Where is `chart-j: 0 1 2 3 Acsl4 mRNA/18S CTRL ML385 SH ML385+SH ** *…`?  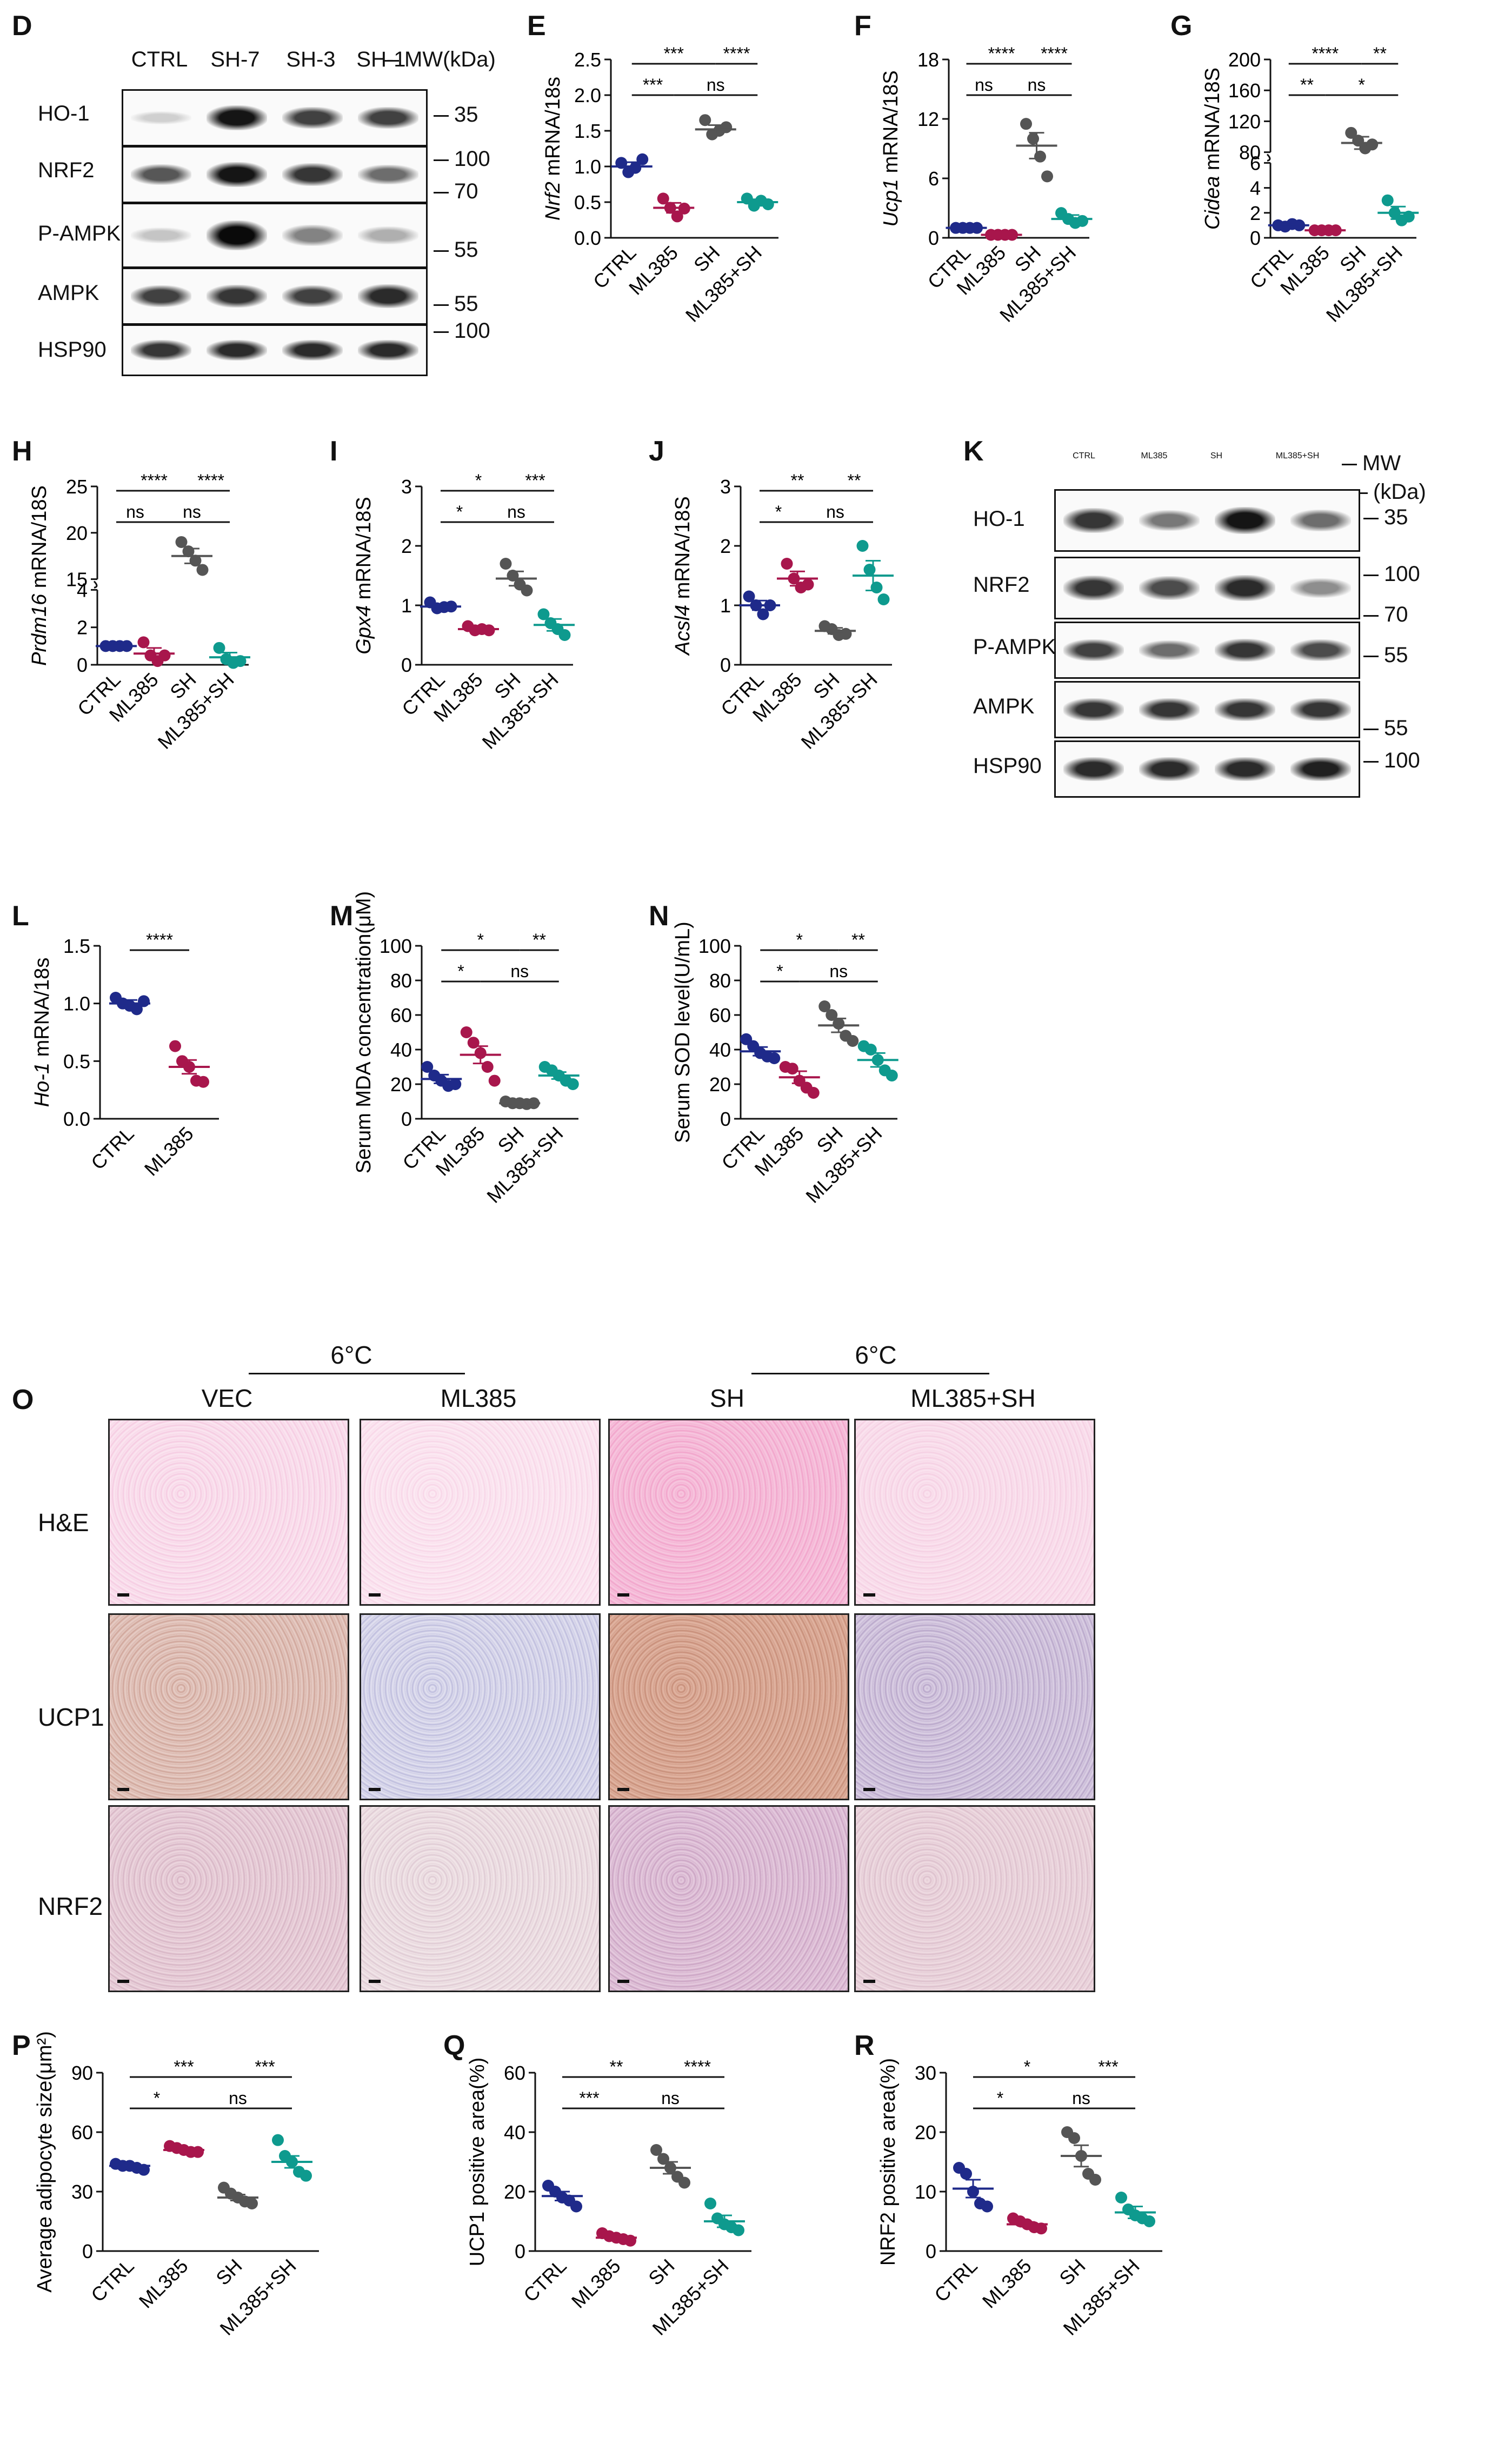
chart-j: 0 1 2 3 Acsl4 mRNA/18S CTRL ML385 SH ML385+SH ** *… is located at coordinates (786, 612).